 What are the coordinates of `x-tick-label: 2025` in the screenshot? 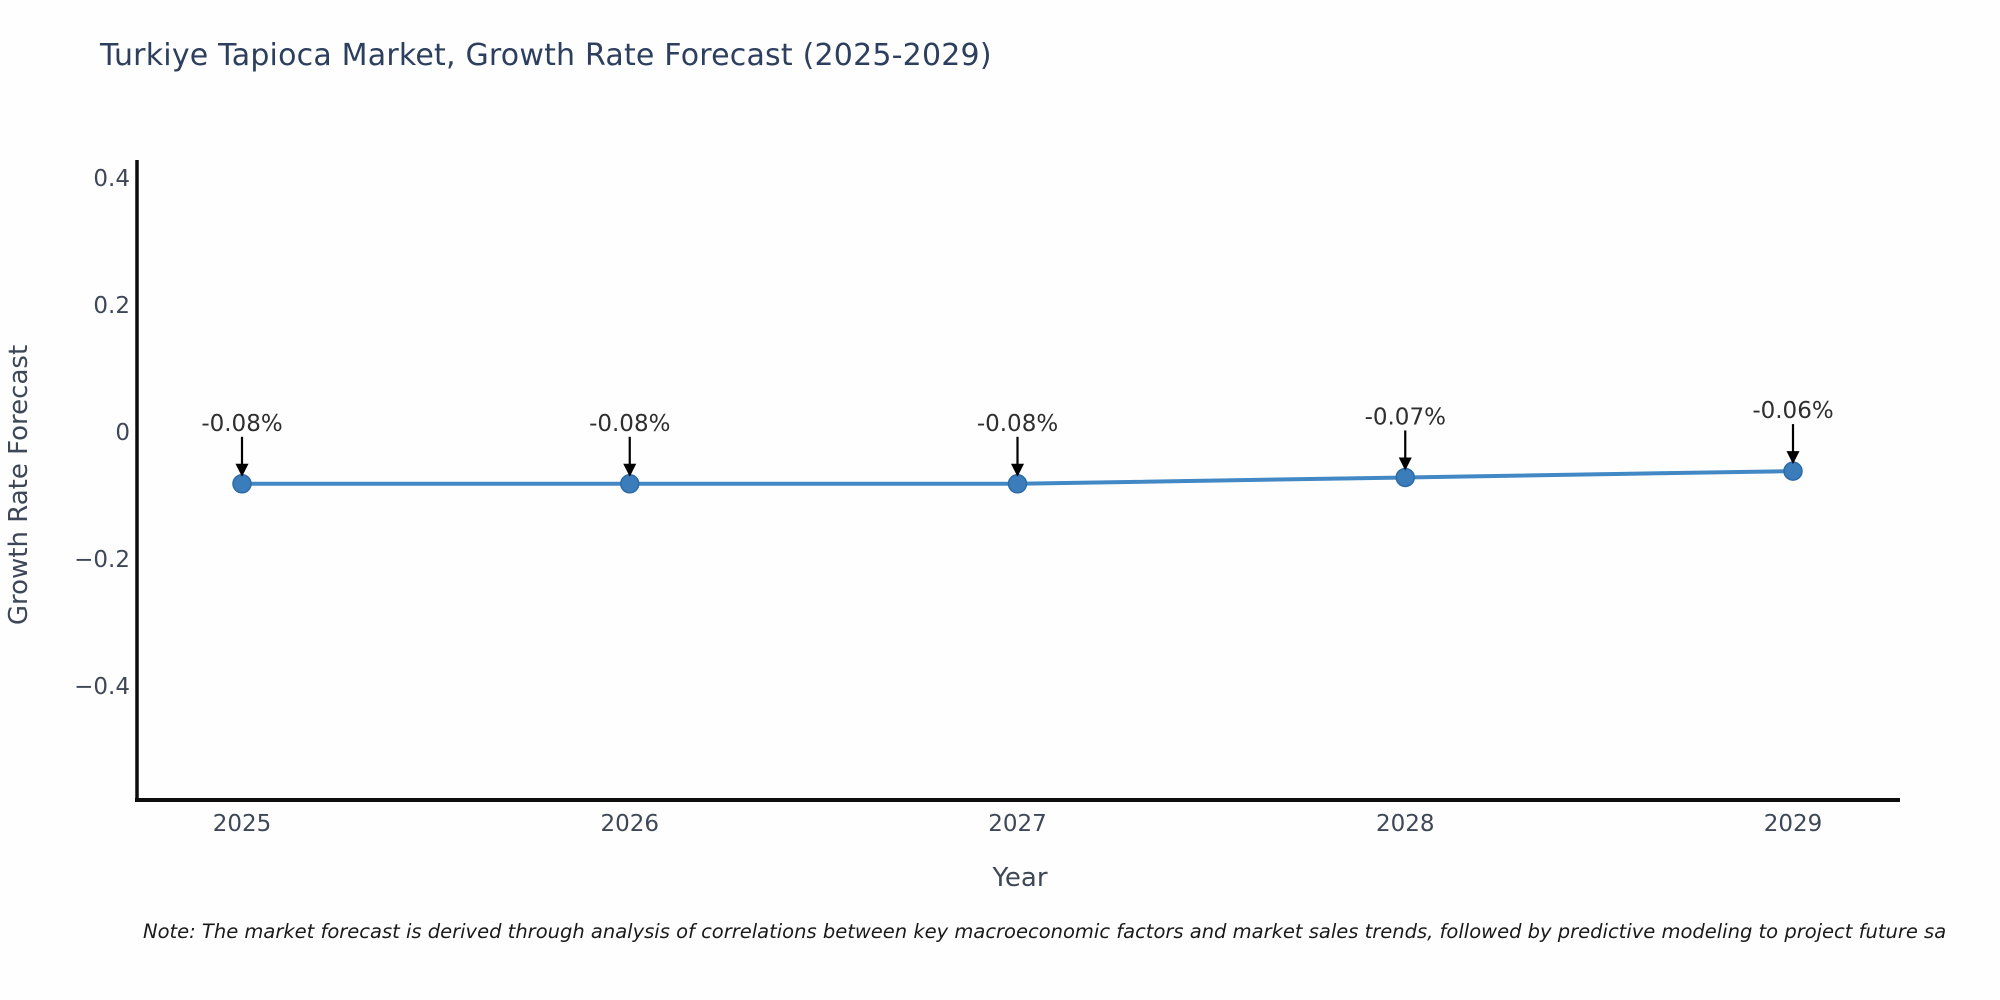 It's located at (242, 824).